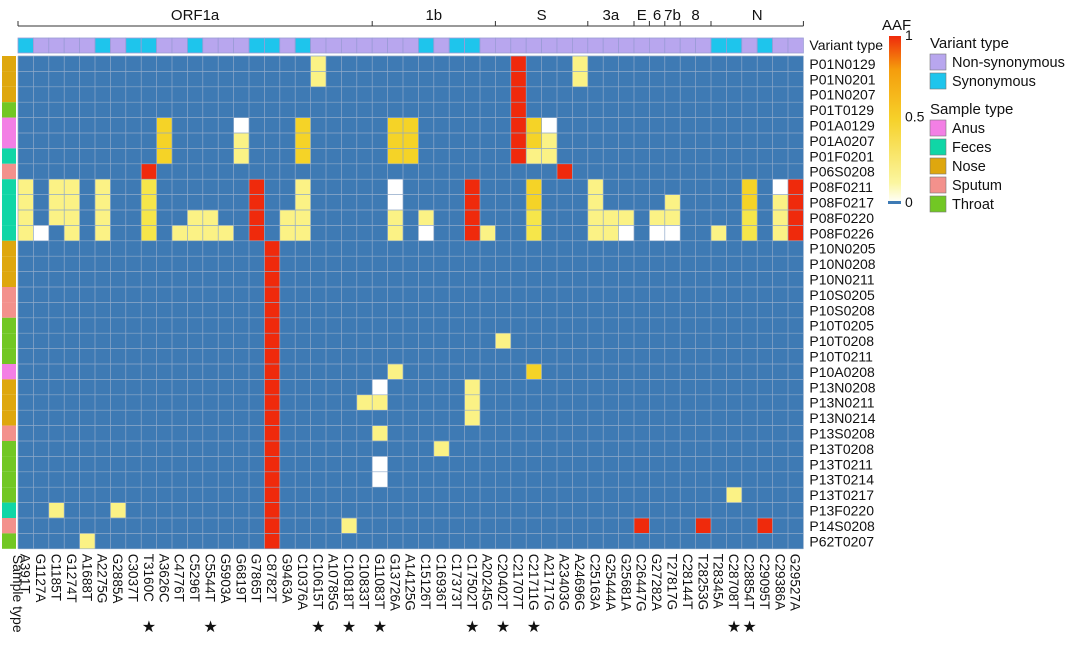 This screenshot has width=1080, height=652. What do you see at coordinates (287, 579) in the screenshot?
I see `variant-label: G9463A` at bounding box center [287, 579].